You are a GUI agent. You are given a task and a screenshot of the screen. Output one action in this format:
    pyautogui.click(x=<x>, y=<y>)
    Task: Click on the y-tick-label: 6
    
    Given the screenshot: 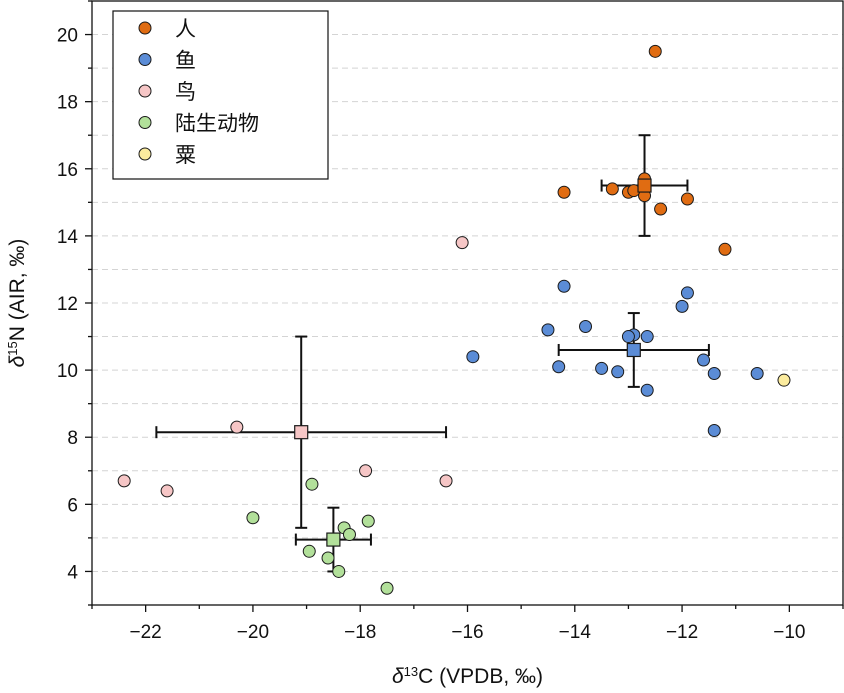 What is the action you would take?
    pyautogui.click(x=72, y=505)
    